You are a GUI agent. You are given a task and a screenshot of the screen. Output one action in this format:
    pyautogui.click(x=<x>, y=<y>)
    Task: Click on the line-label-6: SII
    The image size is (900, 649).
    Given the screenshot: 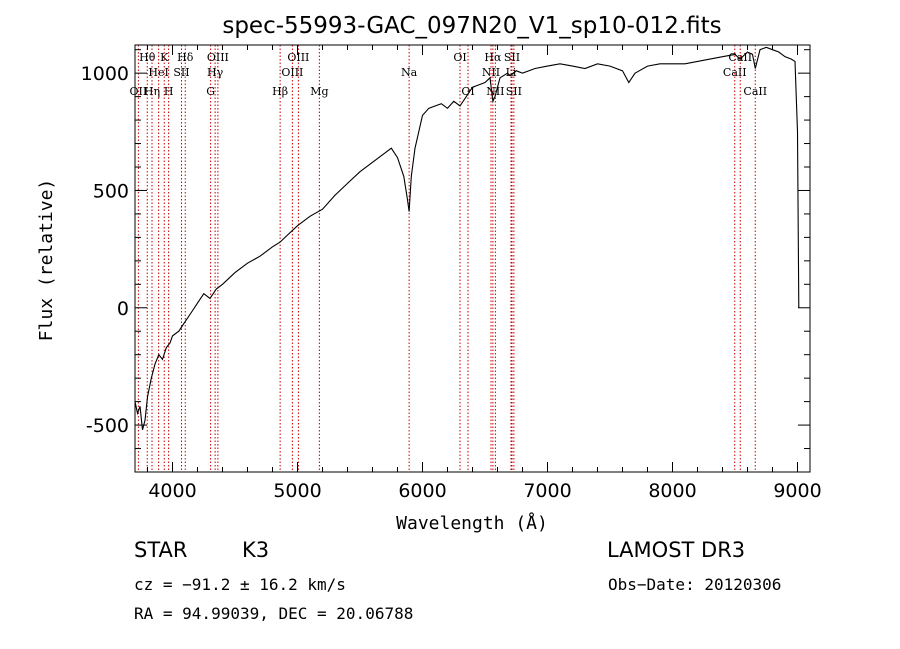 What is the action you would take?
    pyautogui.click(x=181, y=72)
    